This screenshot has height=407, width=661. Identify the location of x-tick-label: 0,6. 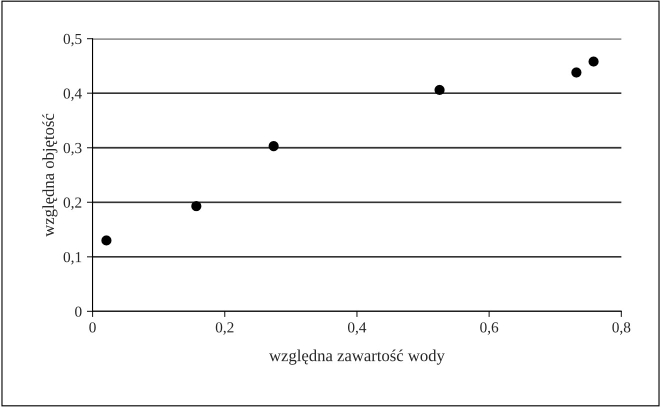
(489, 328).